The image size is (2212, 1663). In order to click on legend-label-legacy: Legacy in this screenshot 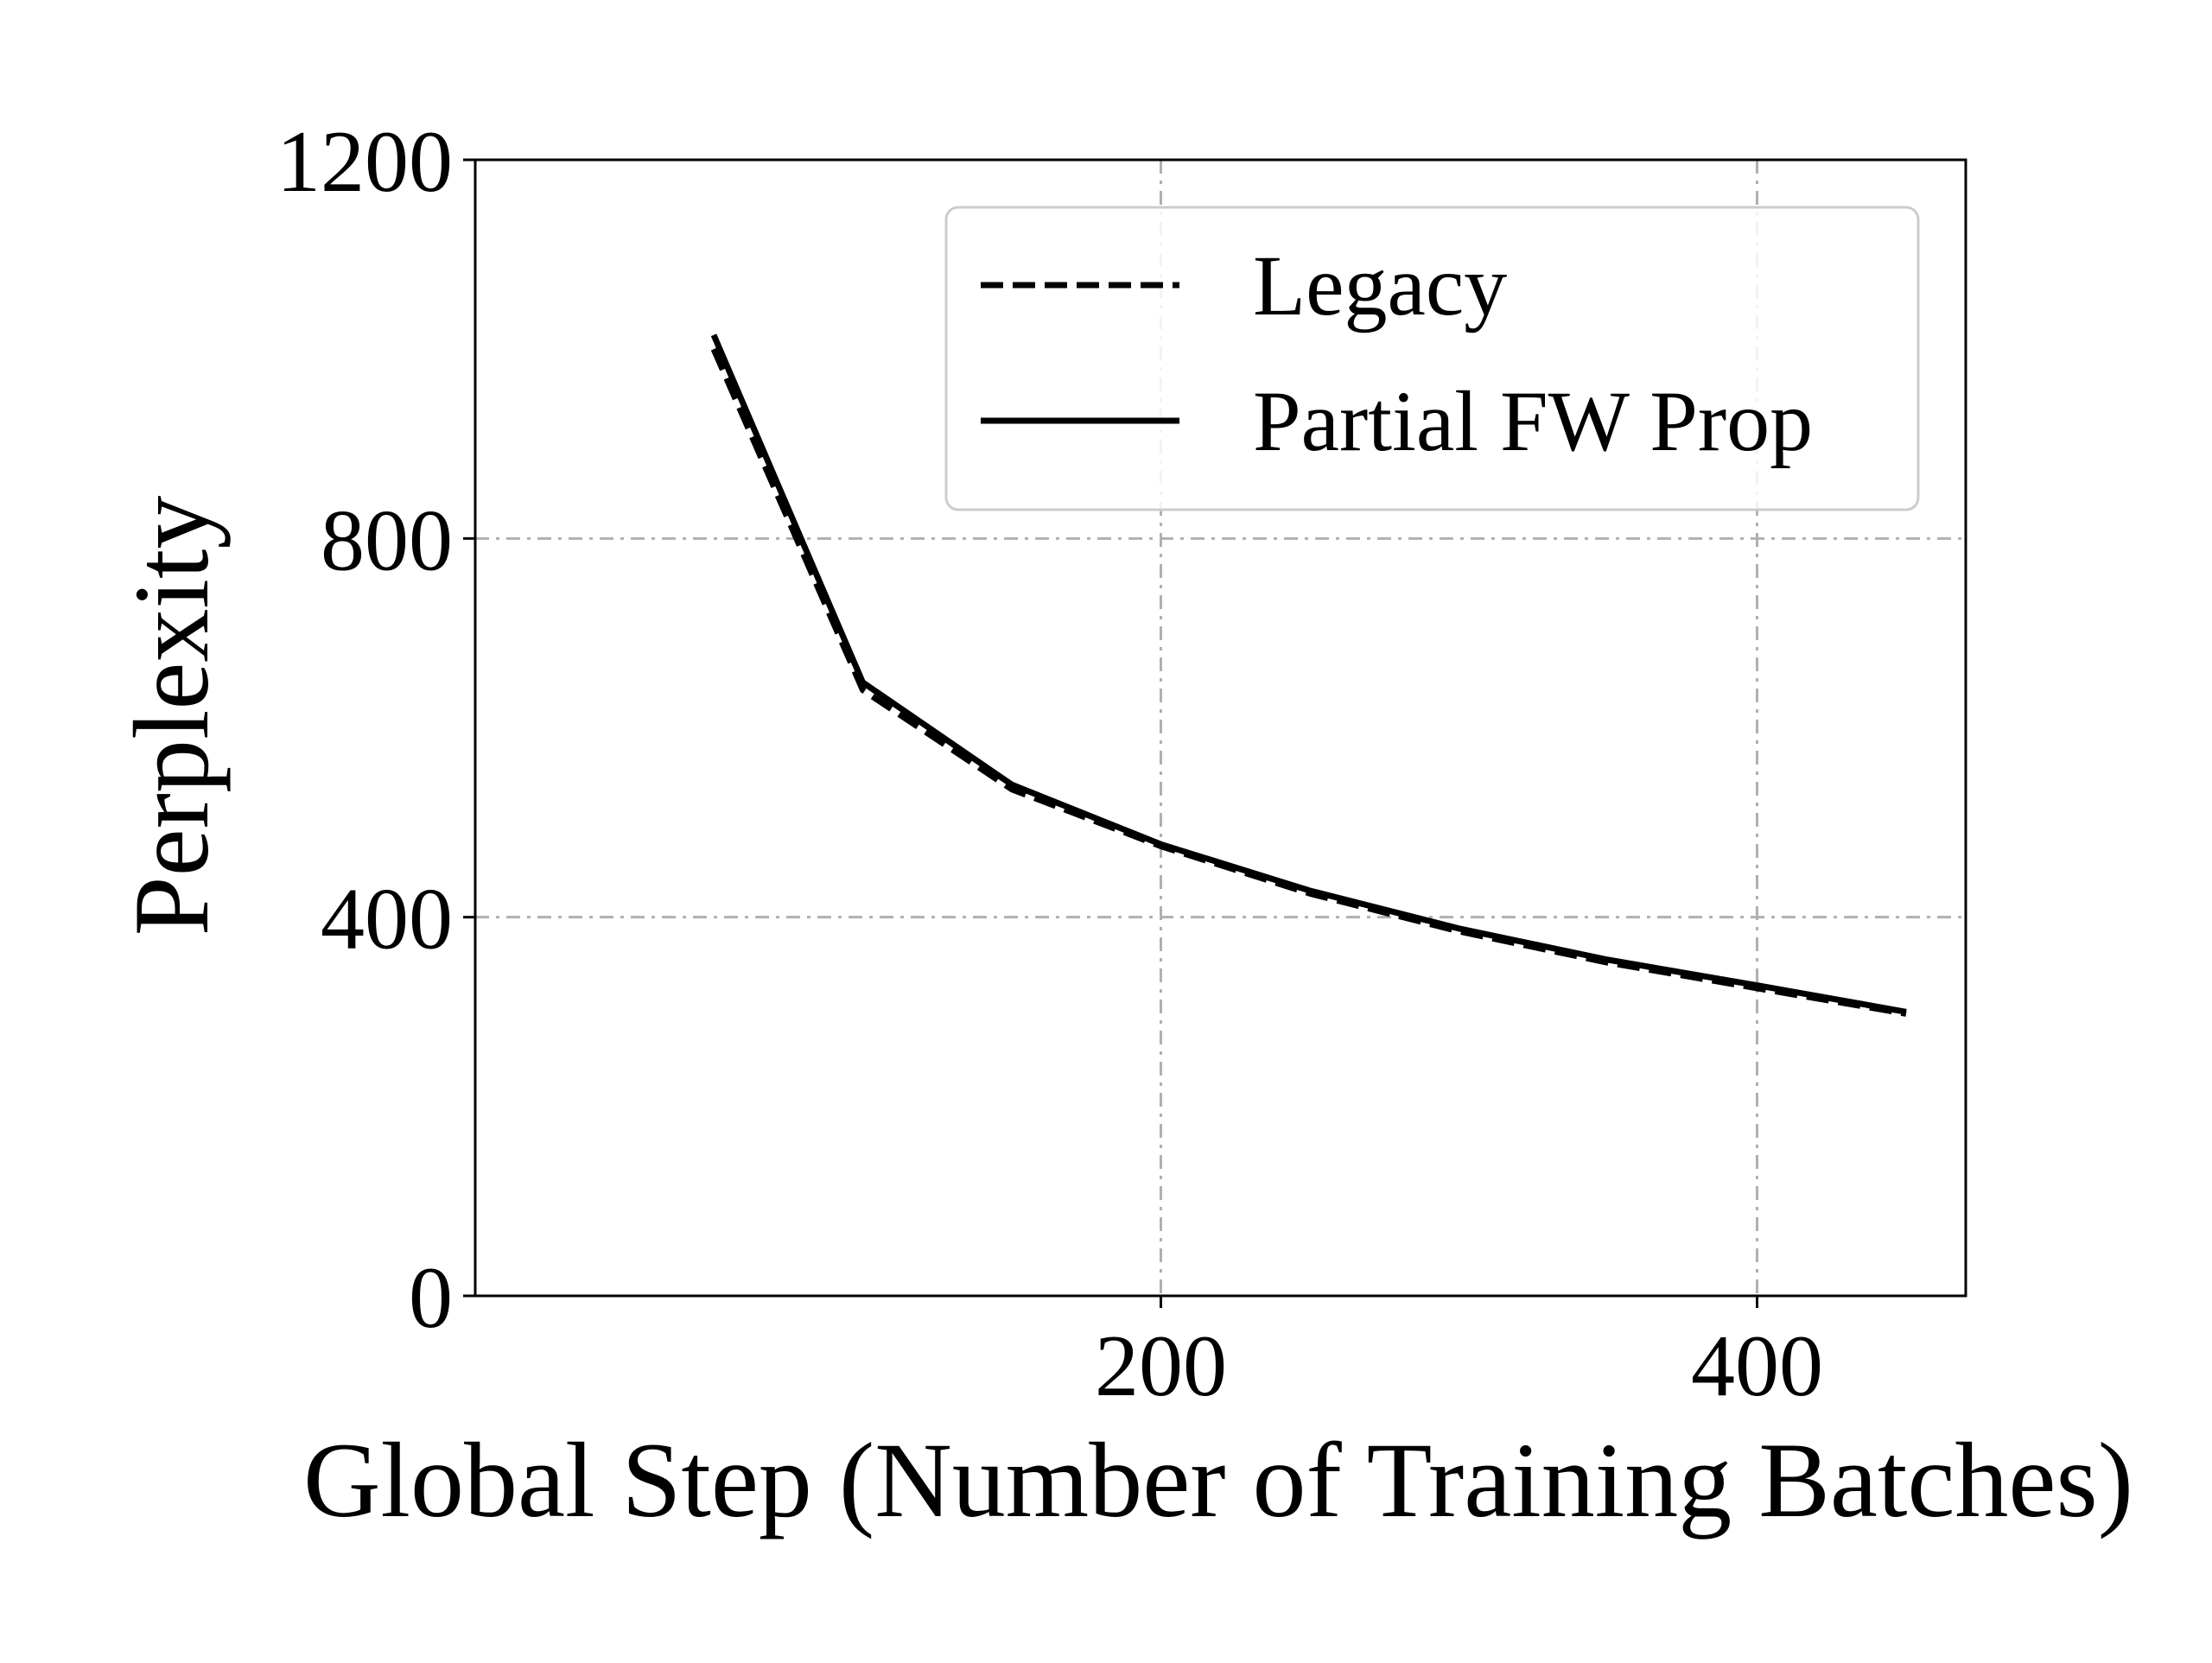, I will do `click(1380, 286)`.